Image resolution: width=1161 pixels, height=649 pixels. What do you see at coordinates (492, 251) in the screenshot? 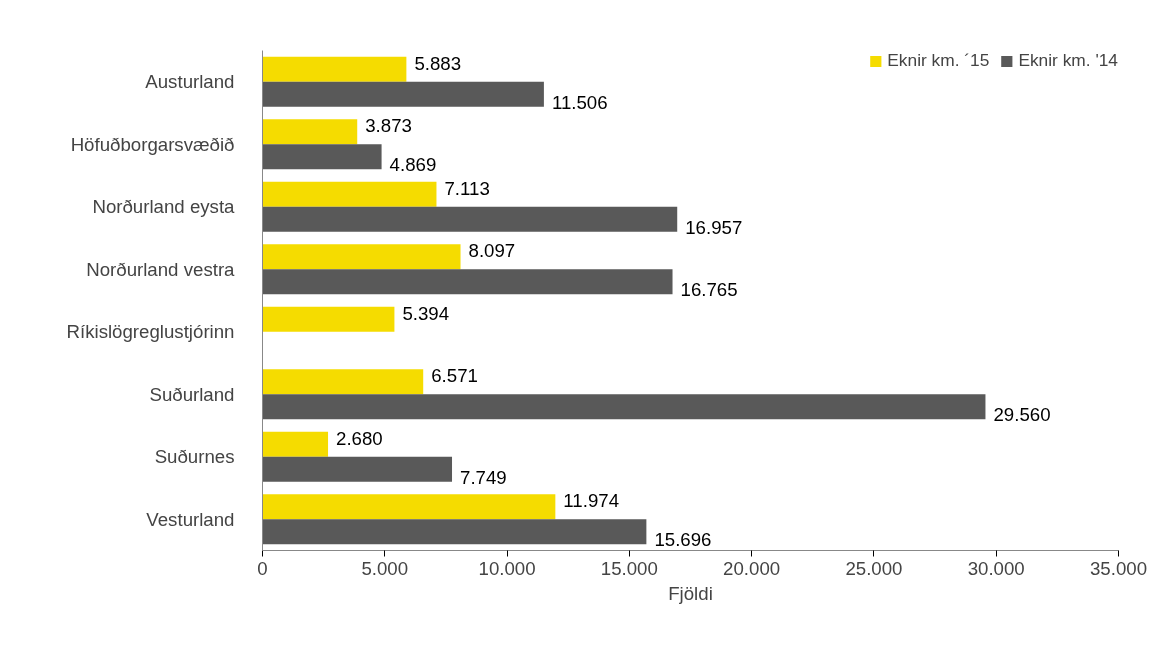
I see `data-label: 8.097` at bounding box center [492, 251].